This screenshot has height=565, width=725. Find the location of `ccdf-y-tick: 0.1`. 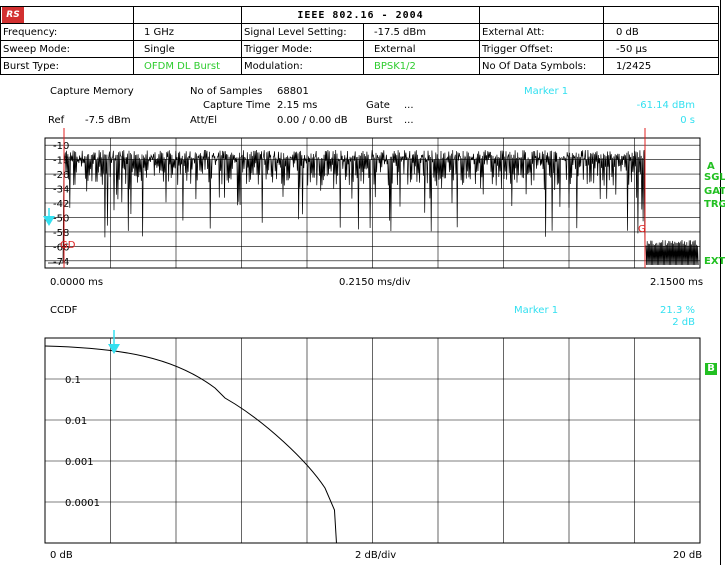

ccdf-y-tick: 0.1 is located at coordinates (73, 380).